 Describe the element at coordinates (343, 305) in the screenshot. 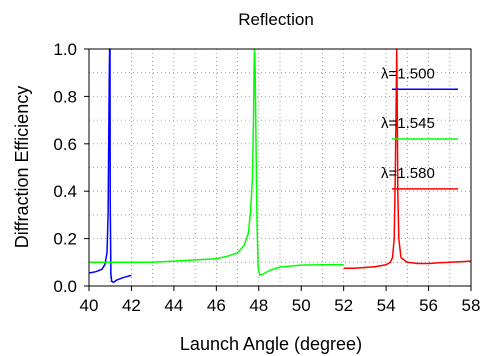

I see `x-tick-label: 52` at that location.